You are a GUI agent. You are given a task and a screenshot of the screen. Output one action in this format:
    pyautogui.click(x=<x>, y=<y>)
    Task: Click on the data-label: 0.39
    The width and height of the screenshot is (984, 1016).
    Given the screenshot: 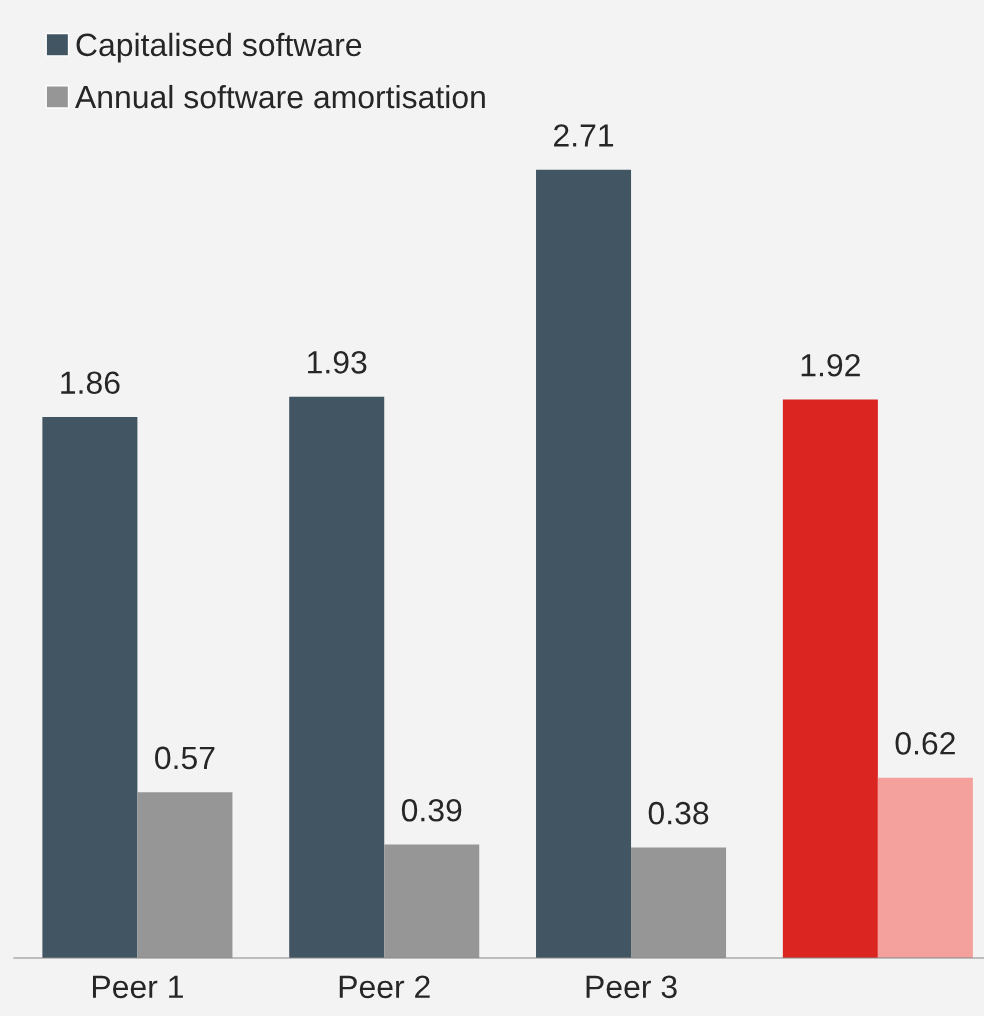 What is the action you would take?
    pyautogui.click(x=431, y=810)
    